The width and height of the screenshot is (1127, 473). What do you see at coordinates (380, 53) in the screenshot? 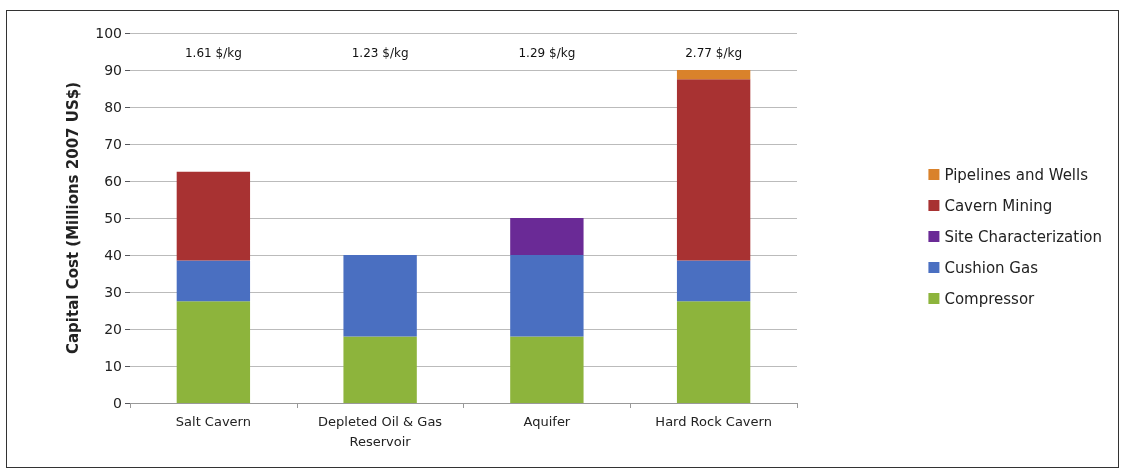
I see `annotation: 1.23 $/kg` at bounding box center [380, 53].